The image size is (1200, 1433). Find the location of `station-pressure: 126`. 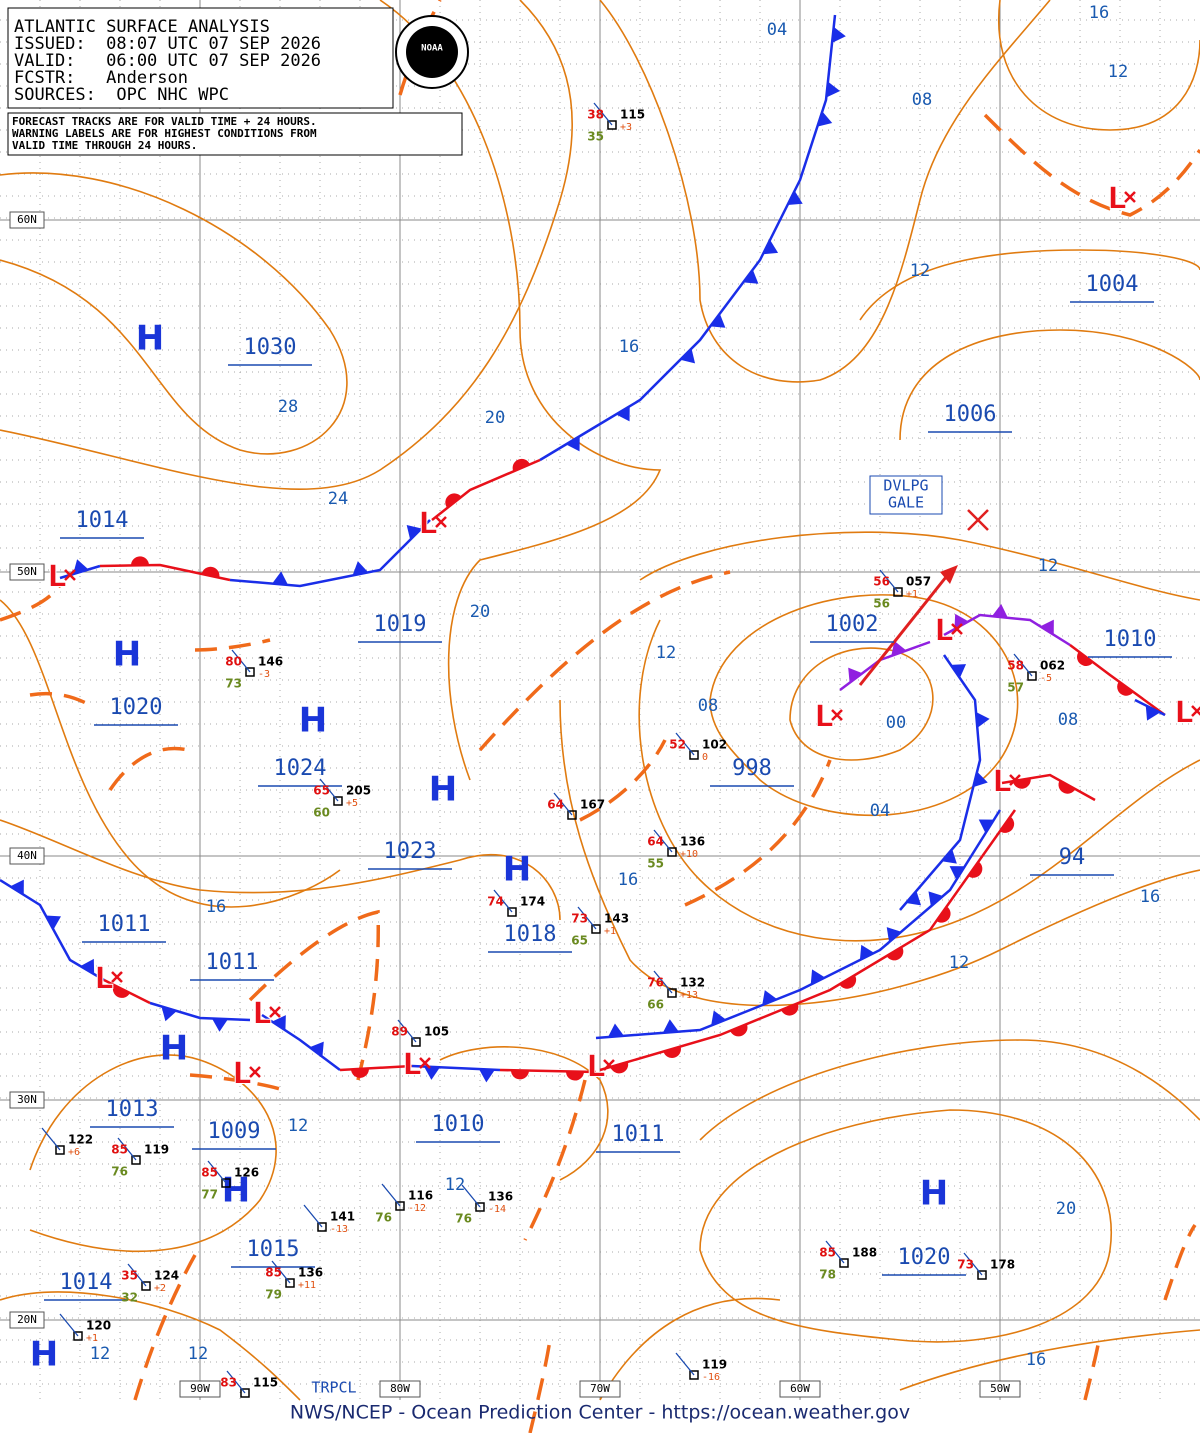

station-pressure: 126 is located at coordinates (246, 1173).